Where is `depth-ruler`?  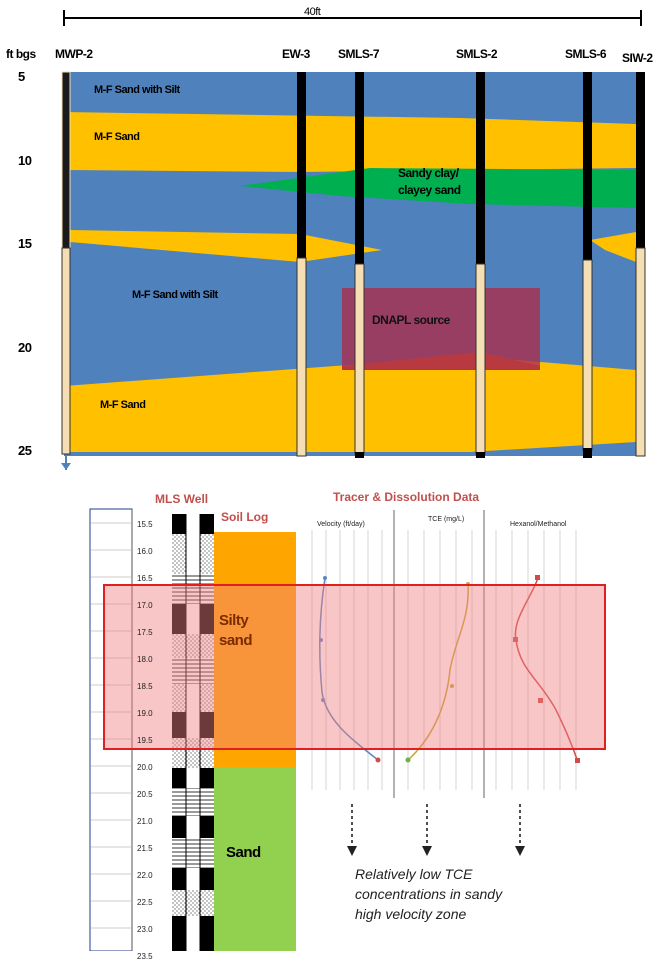 depth-ruler is located at coordinates (111, 729).